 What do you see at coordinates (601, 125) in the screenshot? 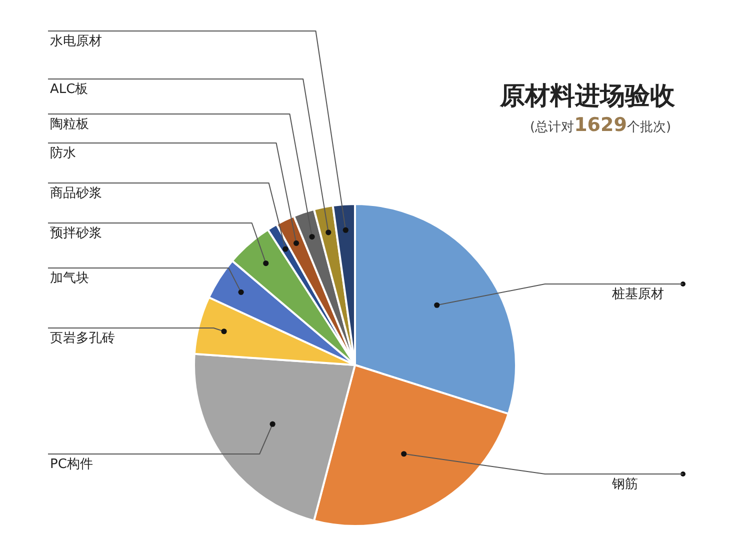
I see `text: (总计对1629个批次)` at bounding box center [601, 125].